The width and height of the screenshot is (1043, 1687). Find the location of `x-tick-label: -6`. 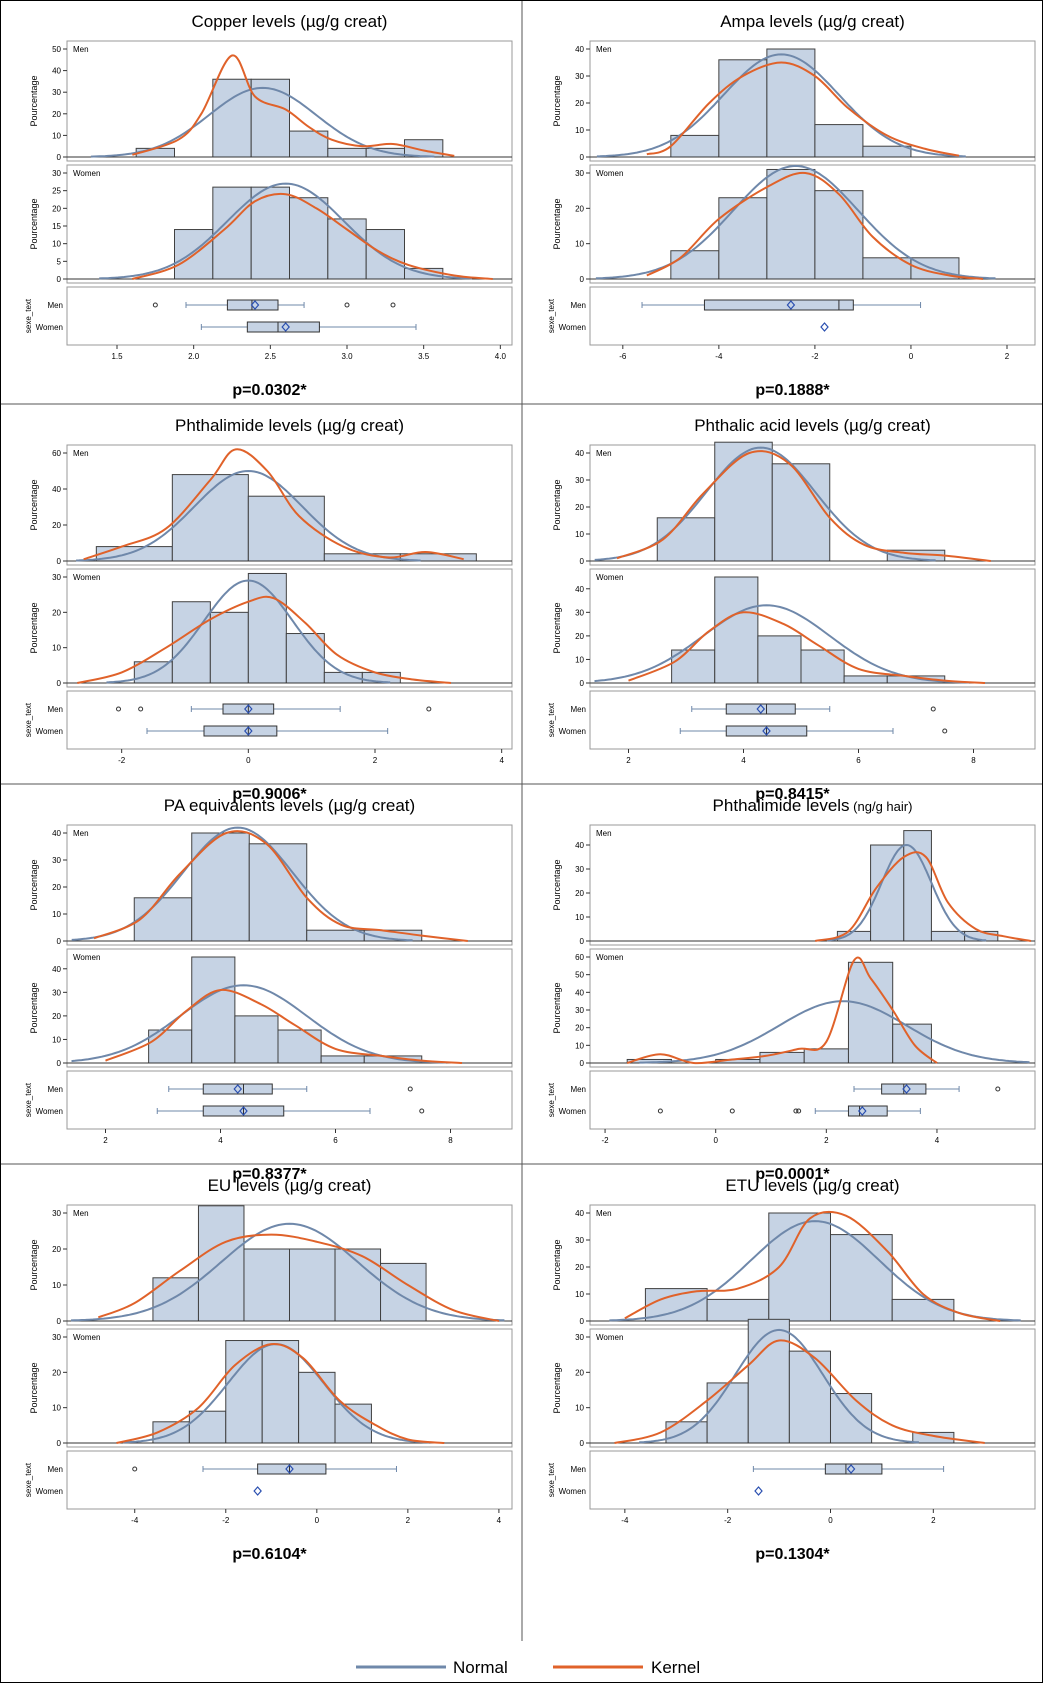

x-tick-label: -6 is located at coordinates (623, 356).